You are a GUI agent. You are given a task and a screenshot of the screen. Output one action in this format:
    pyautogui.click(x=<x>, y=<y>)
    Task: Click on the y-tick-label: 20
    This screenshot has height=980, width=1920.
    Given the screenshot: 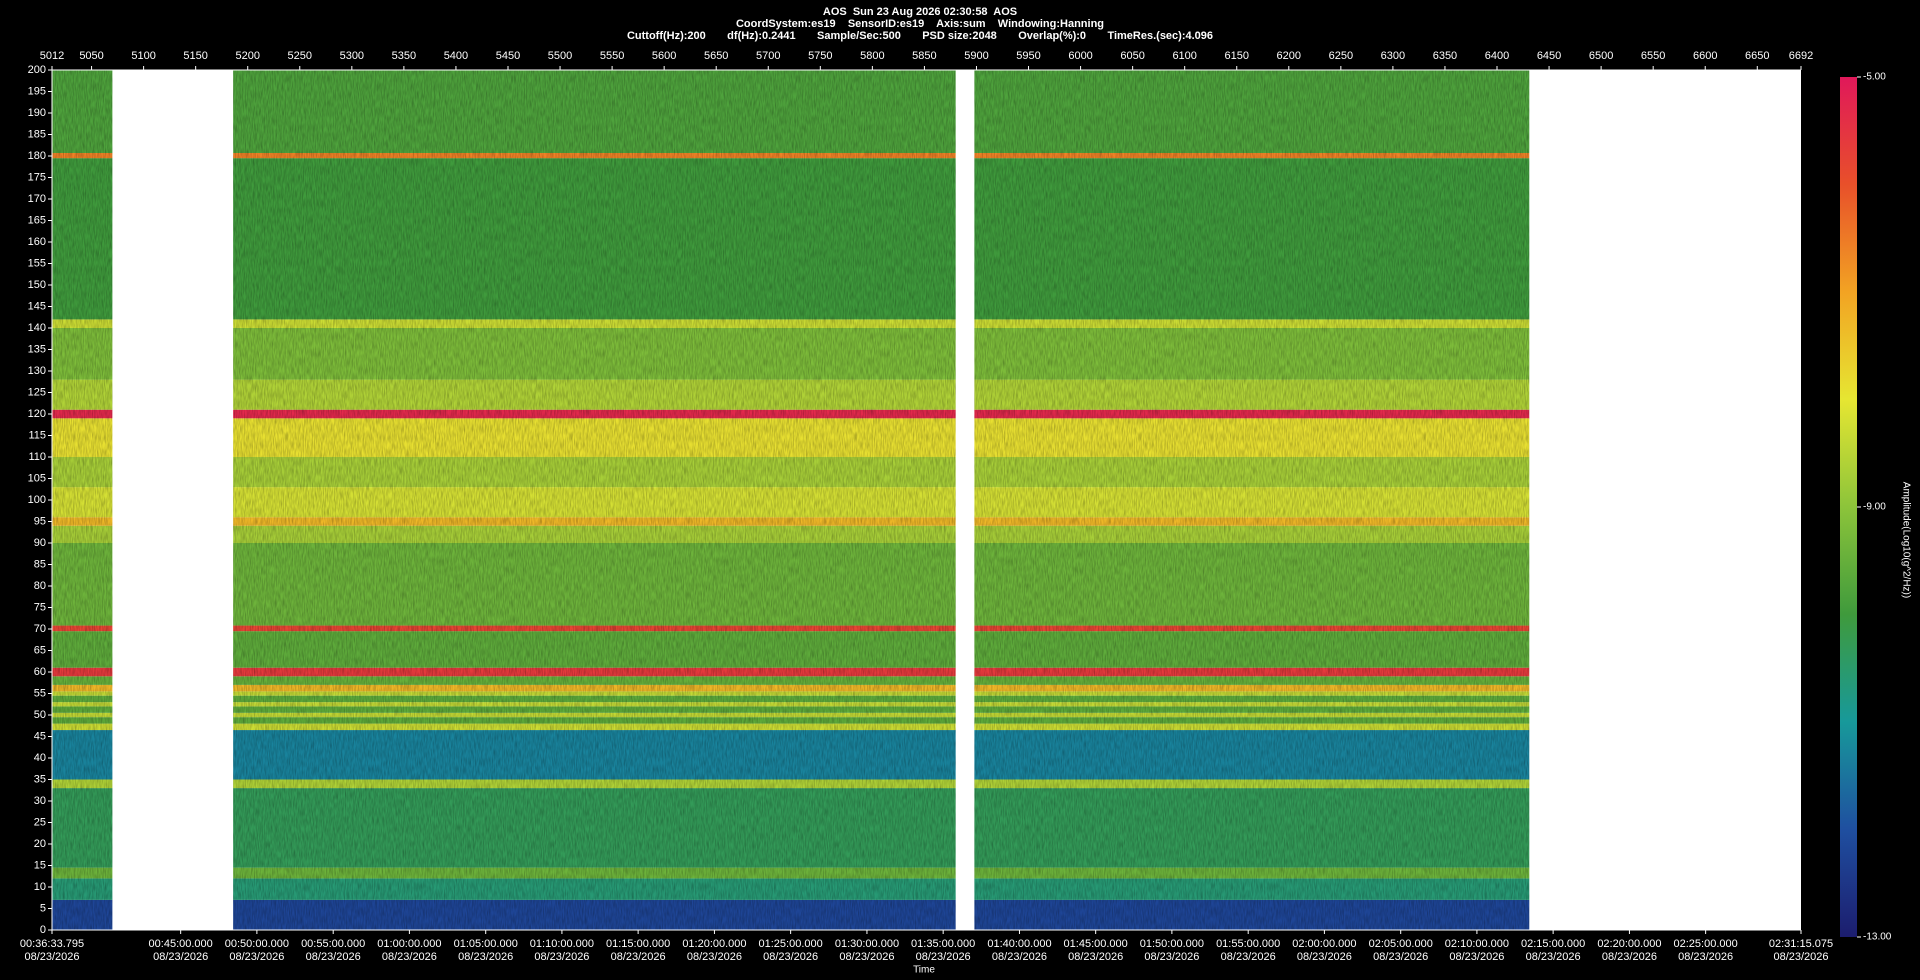 What is the action you would take?
    pyautogui.click(x=40, y=844)
    